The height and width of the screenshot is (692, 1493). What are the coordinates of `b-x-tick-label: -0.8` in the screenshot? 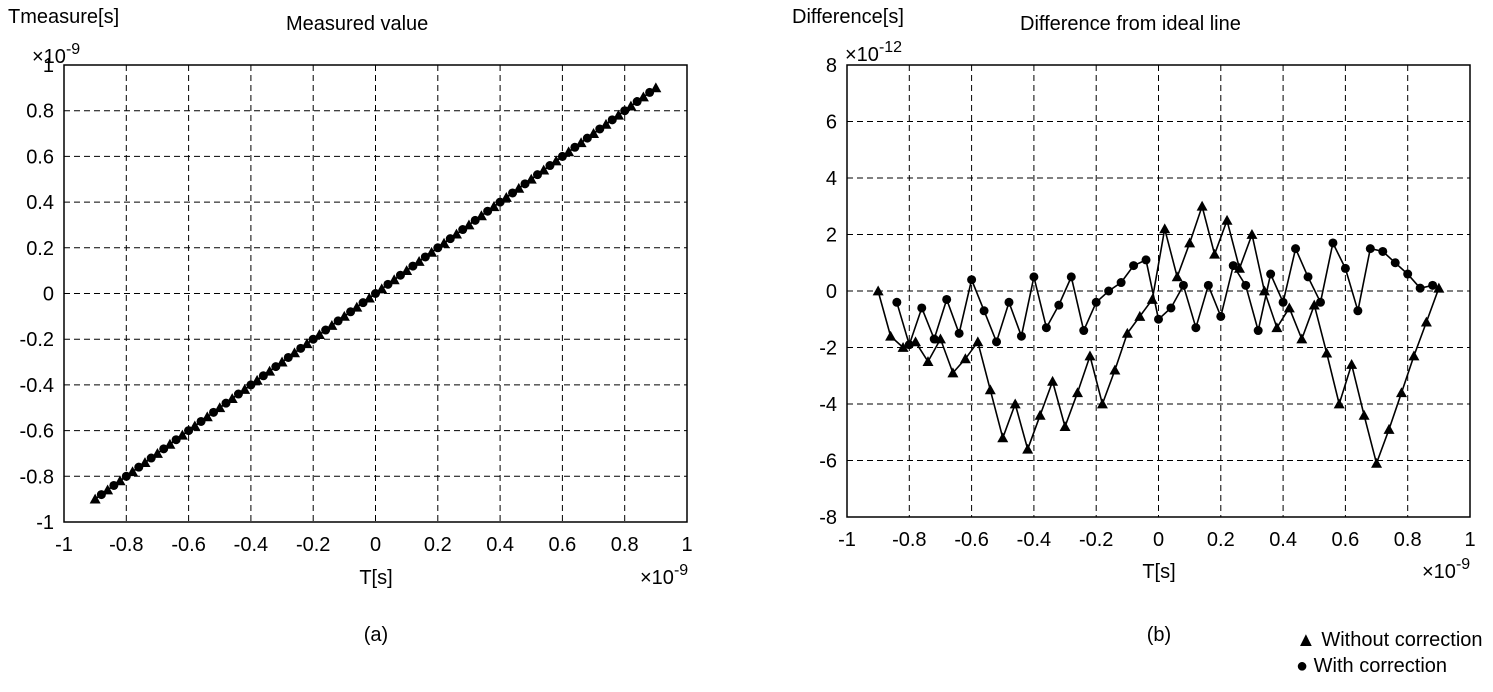 It's located at (909, 540).